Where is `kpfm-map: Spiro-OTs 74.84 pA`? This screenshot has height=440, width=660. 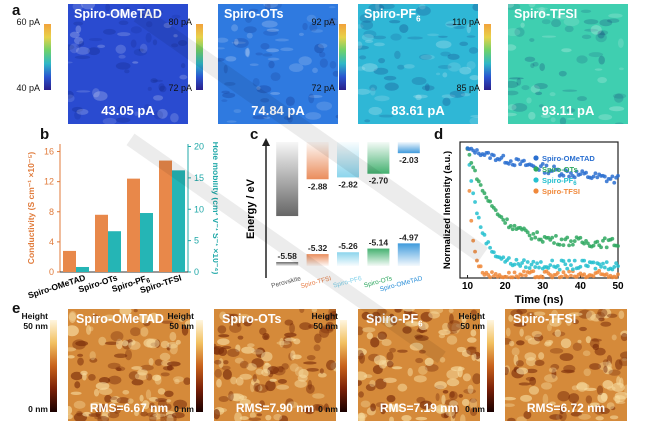 kpfm-map: Spiro-OTs 74.84 pA is located at coordinates (278, 64).